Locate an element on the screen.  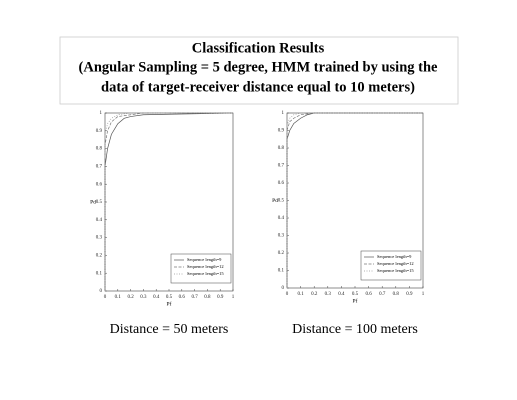
chart-caption: Distance = 100 meters is located at coordinates (355, 329).